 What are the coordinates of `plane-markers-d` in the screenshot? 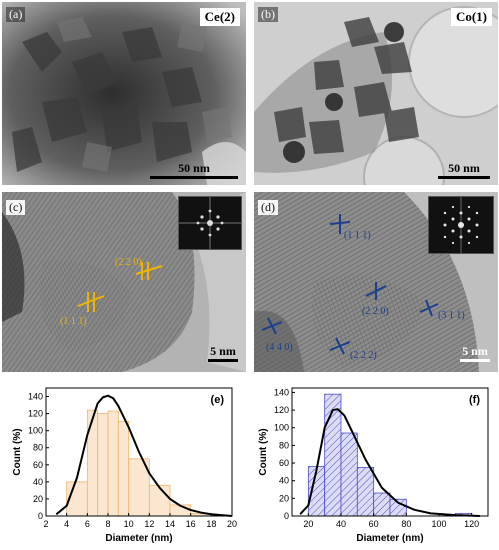 It's located at (350, 284).